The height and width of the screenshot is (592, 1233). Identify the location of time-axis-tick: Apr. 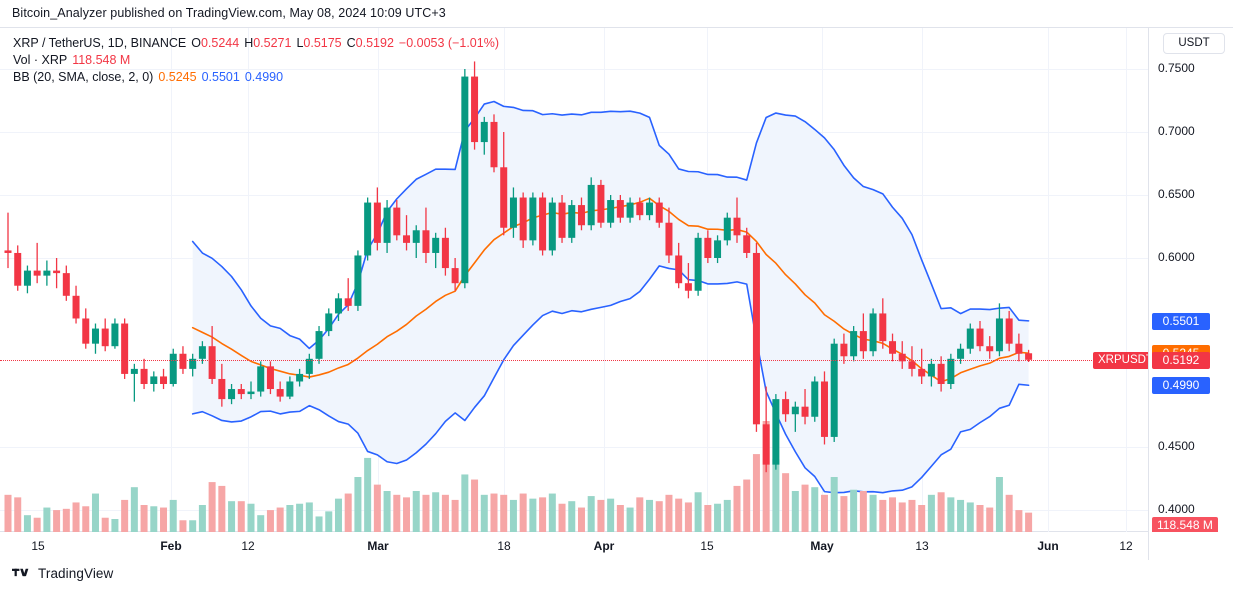
(604, 546).